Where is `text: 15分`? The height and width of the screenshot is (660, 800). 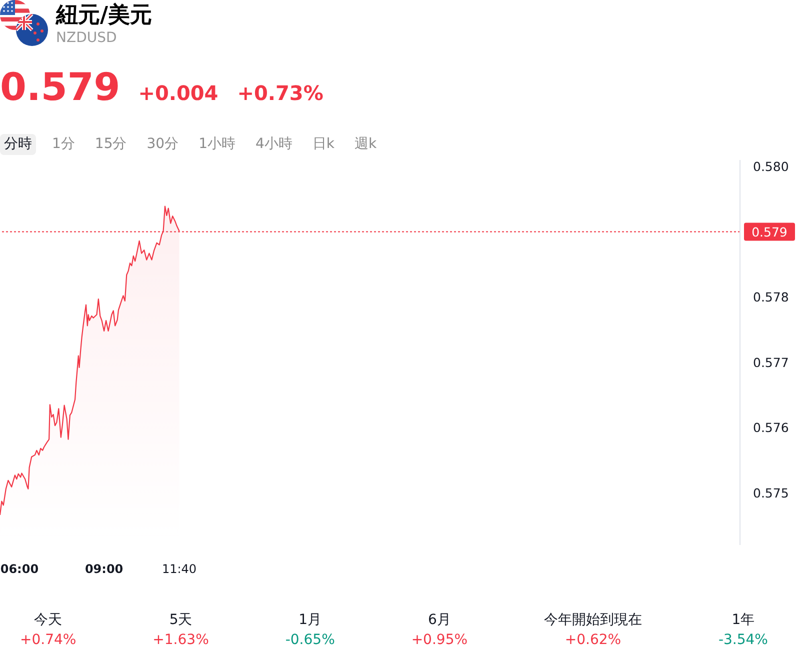
text: 15分 is located at coordinates (111, 144).